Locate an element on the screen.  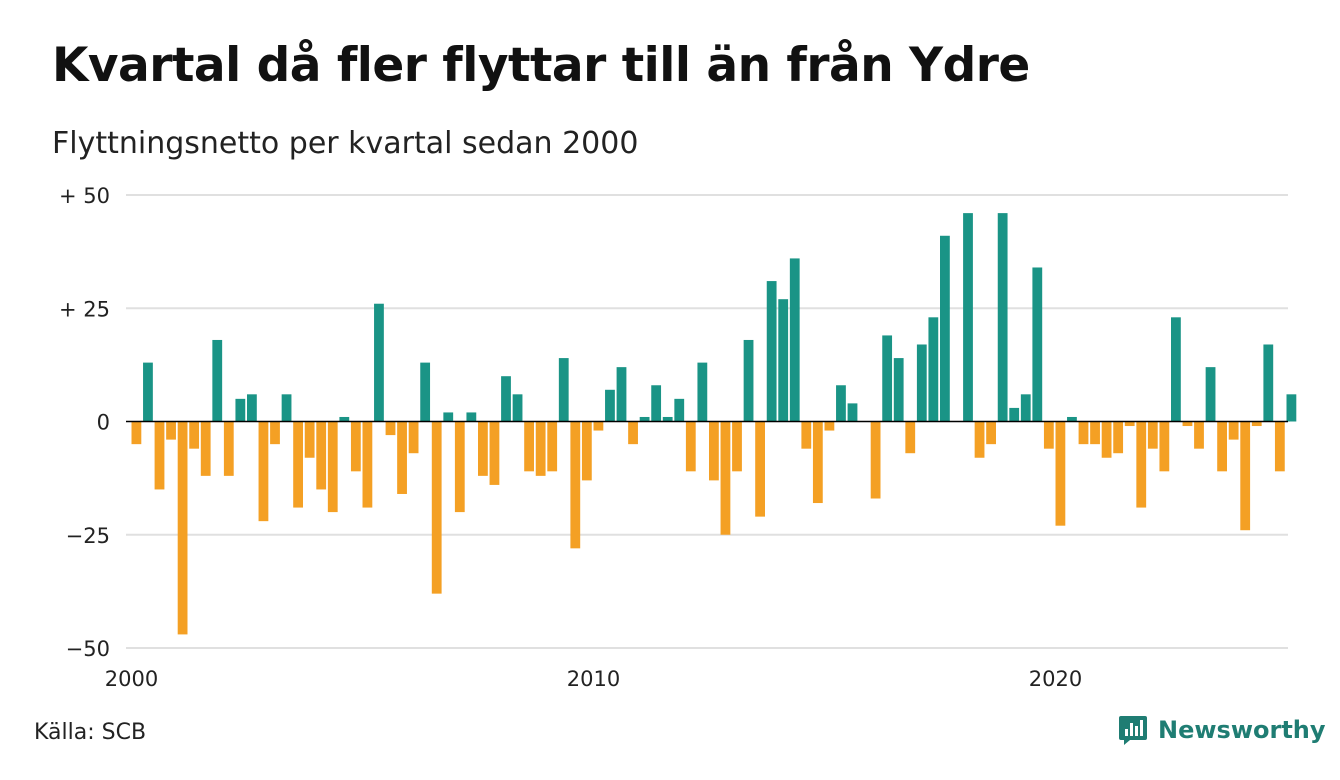
x-tick-label: 2010 is located at coordinates (593, 679).